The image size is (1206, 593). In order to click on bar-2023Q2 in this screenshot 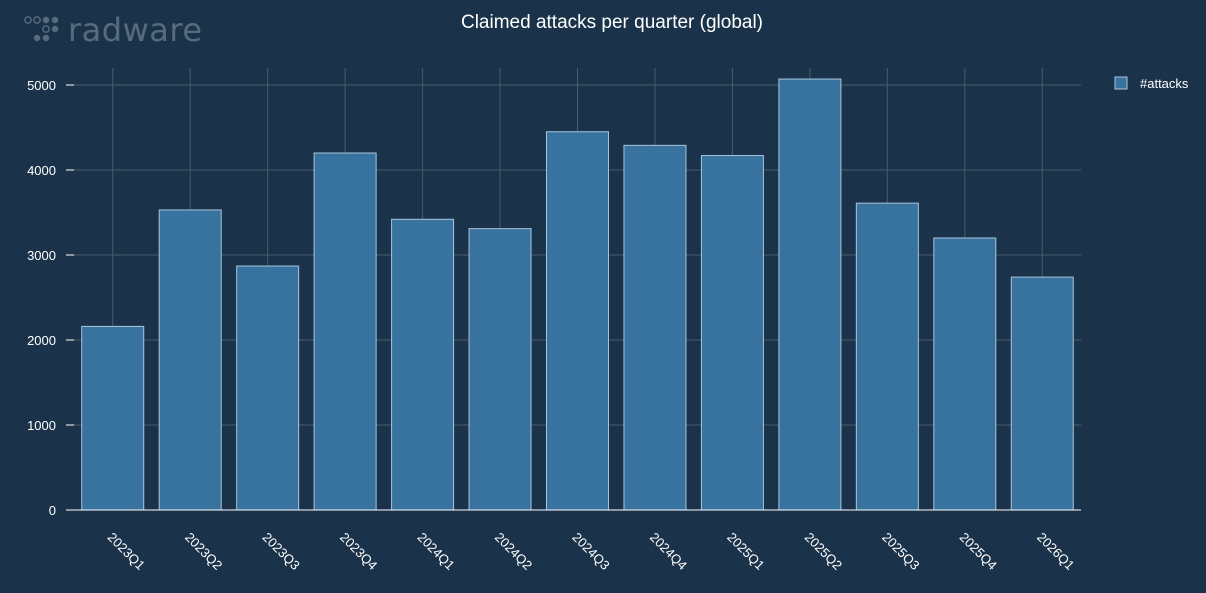, I will do `click(190, 360)`.